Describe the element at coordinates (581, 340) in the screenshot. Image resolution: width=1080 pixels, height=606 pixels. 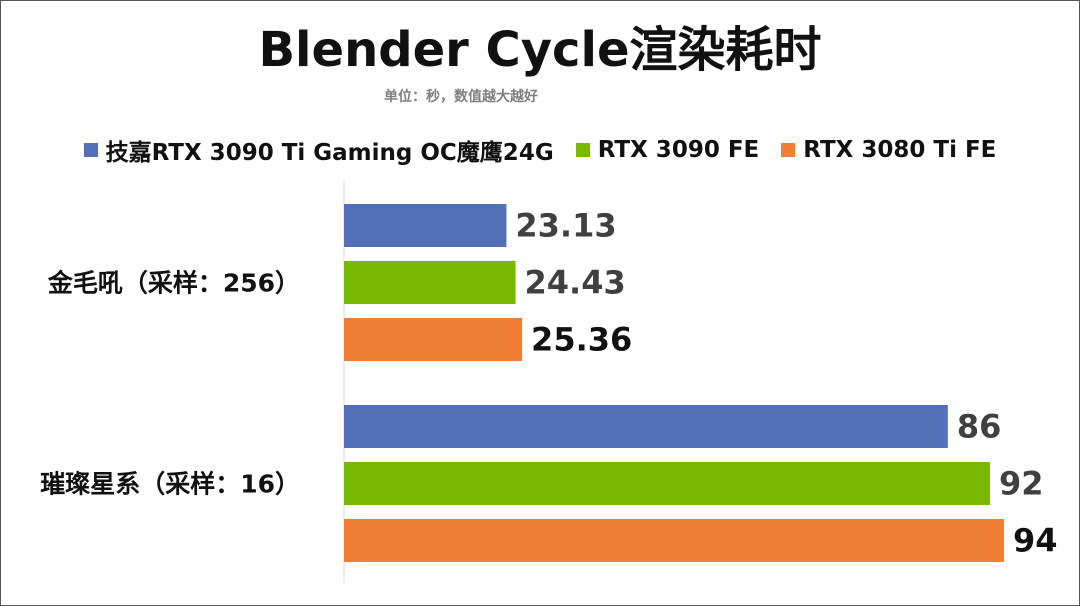
I see `data-label: 25.36` at that location.